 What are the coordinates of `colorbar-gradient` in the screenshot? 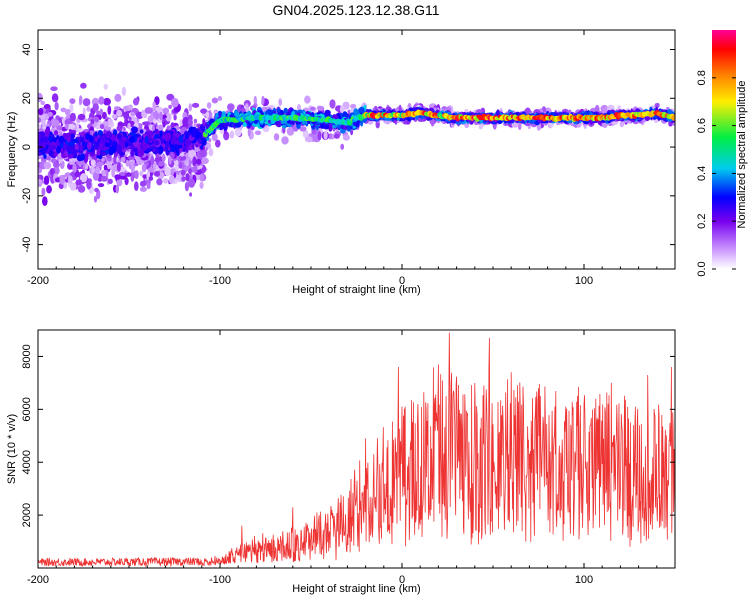 It's located at (724, 149).